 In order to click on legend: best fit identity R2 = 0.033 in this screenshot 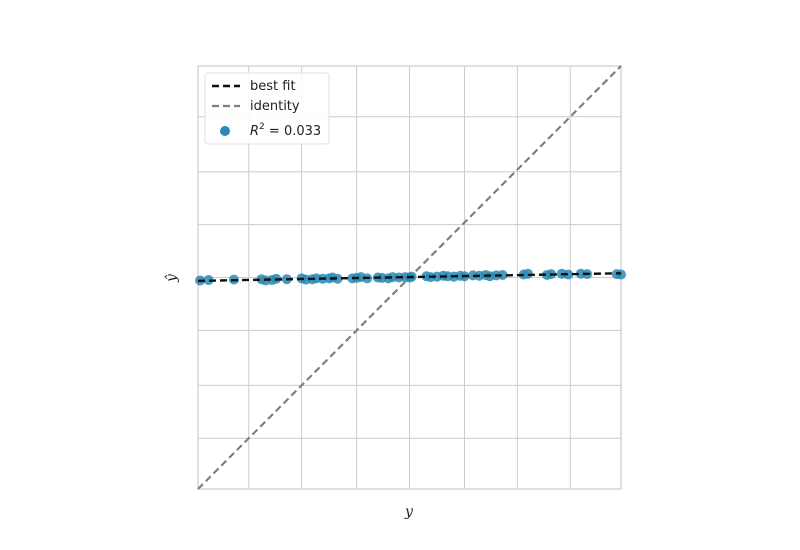, I will do `click(267, 108)`.